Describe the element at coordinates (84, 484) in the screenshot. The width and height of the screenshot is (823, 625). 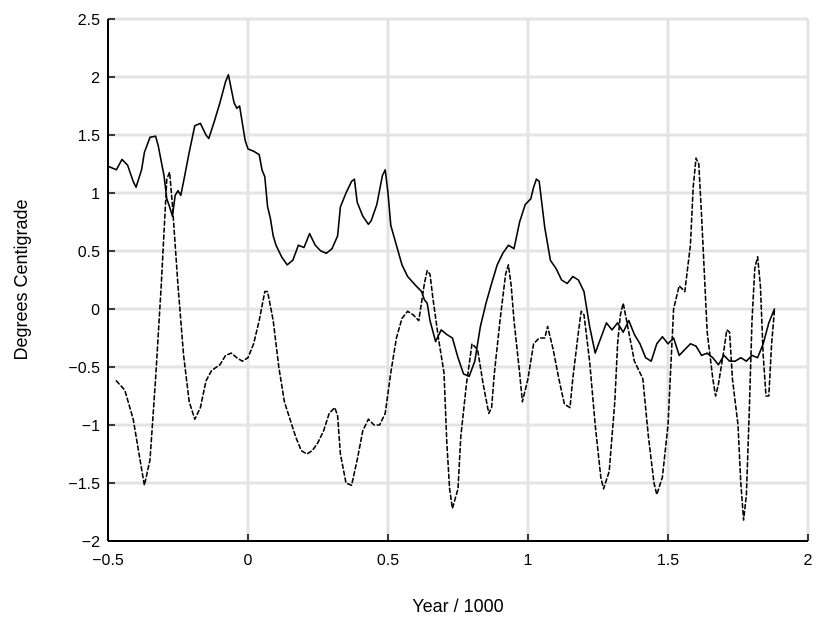
I see `y-tick-label: −1.5` at that location.